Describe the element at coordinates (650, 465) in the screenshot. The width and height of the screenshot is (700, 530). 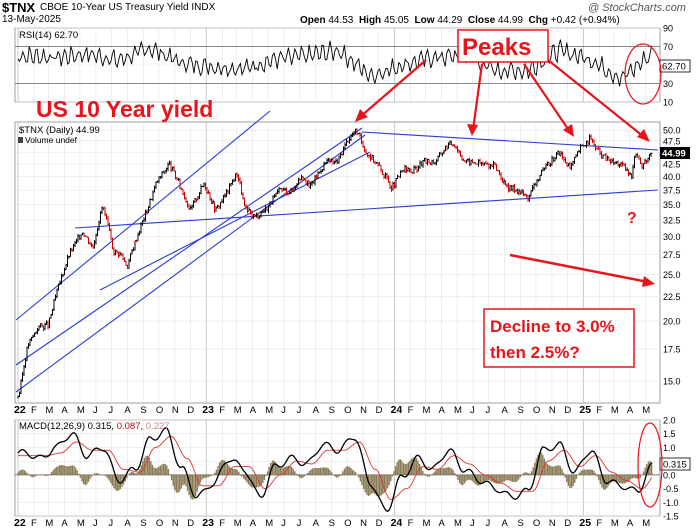
I see `macd-highlight-circle` at that location.